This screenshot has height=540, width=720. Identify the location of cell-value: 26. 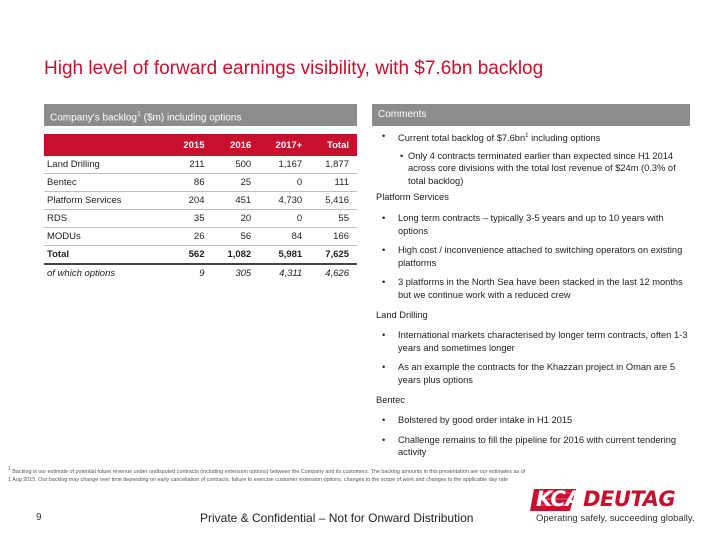
(191, 236).